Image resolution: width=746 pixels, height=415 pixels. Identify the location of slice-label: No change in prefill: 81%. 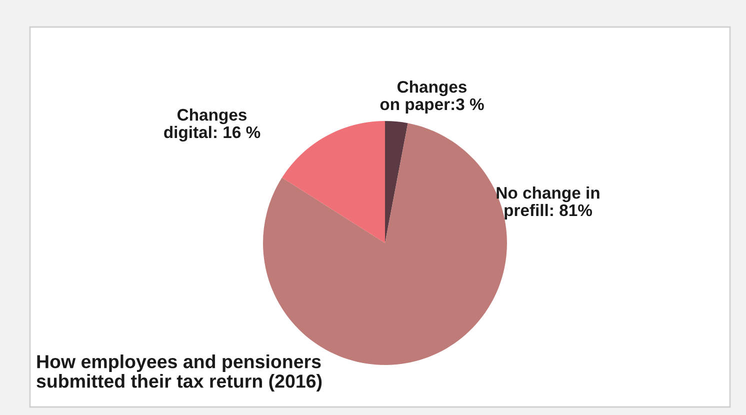
(548, 203).